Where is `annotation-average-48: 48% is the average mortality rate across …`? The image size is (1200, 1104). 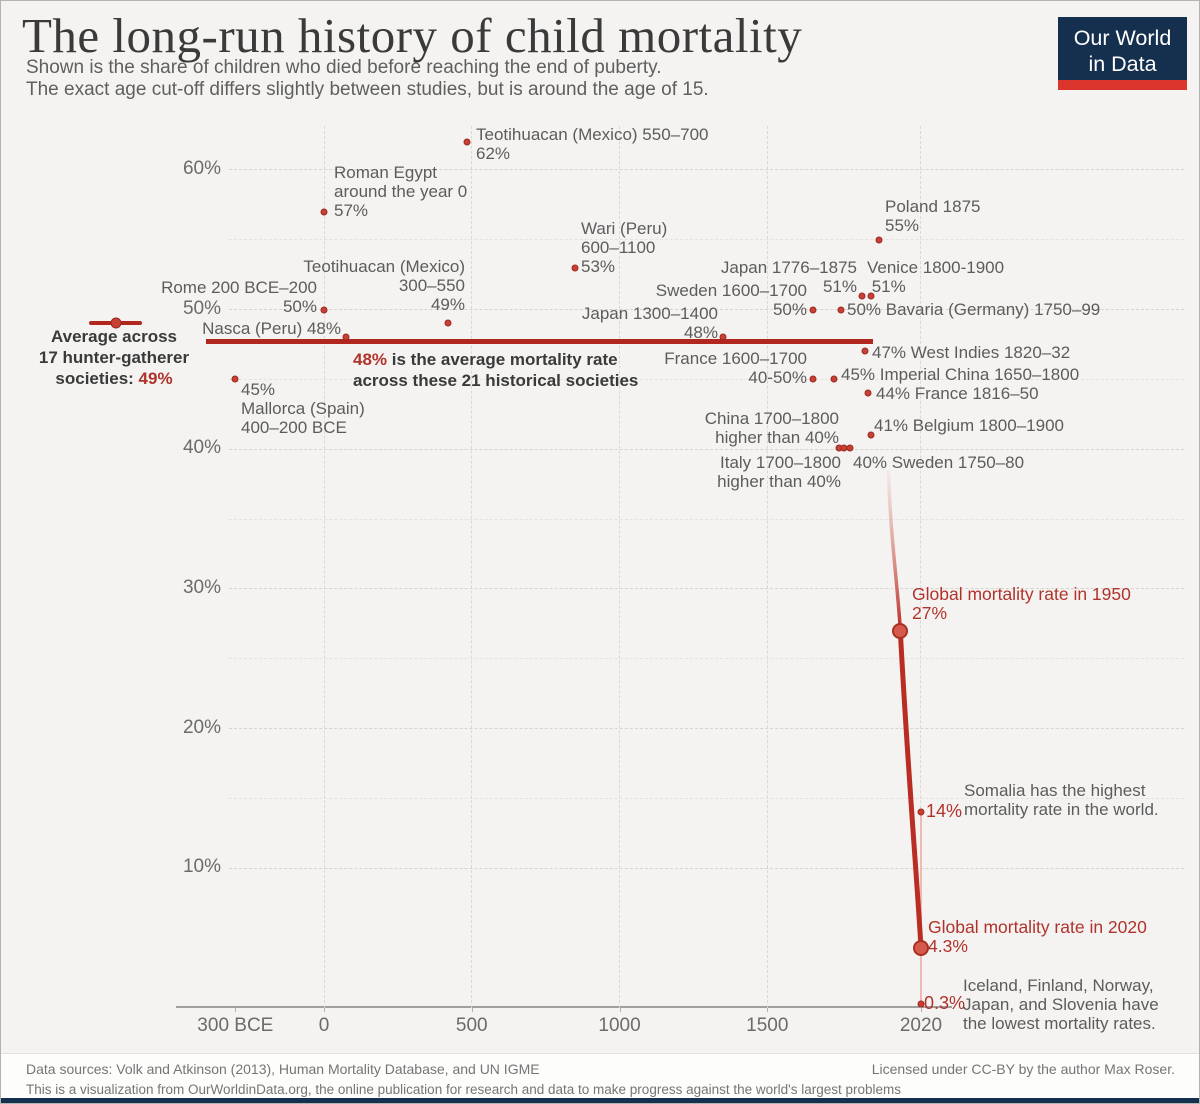 annotation-average-48: 48% is the average mortality rate across … is located at coordinates (495, 370).